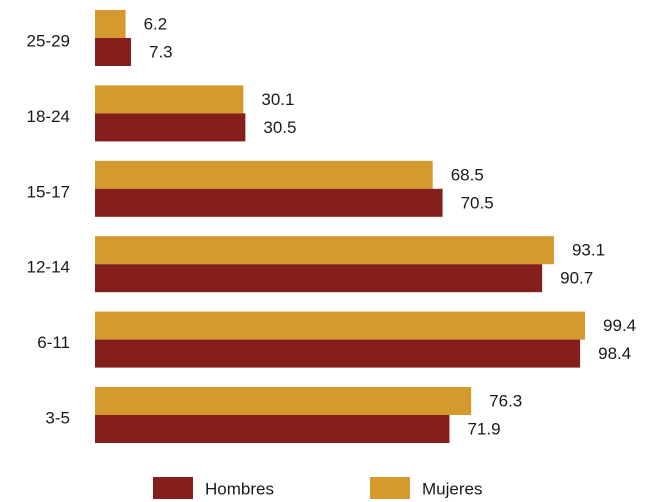 The width and height of the screenshot is (659, 502). I want to click on value-label-hombres-25-29: 7.3, so click(161, 51).